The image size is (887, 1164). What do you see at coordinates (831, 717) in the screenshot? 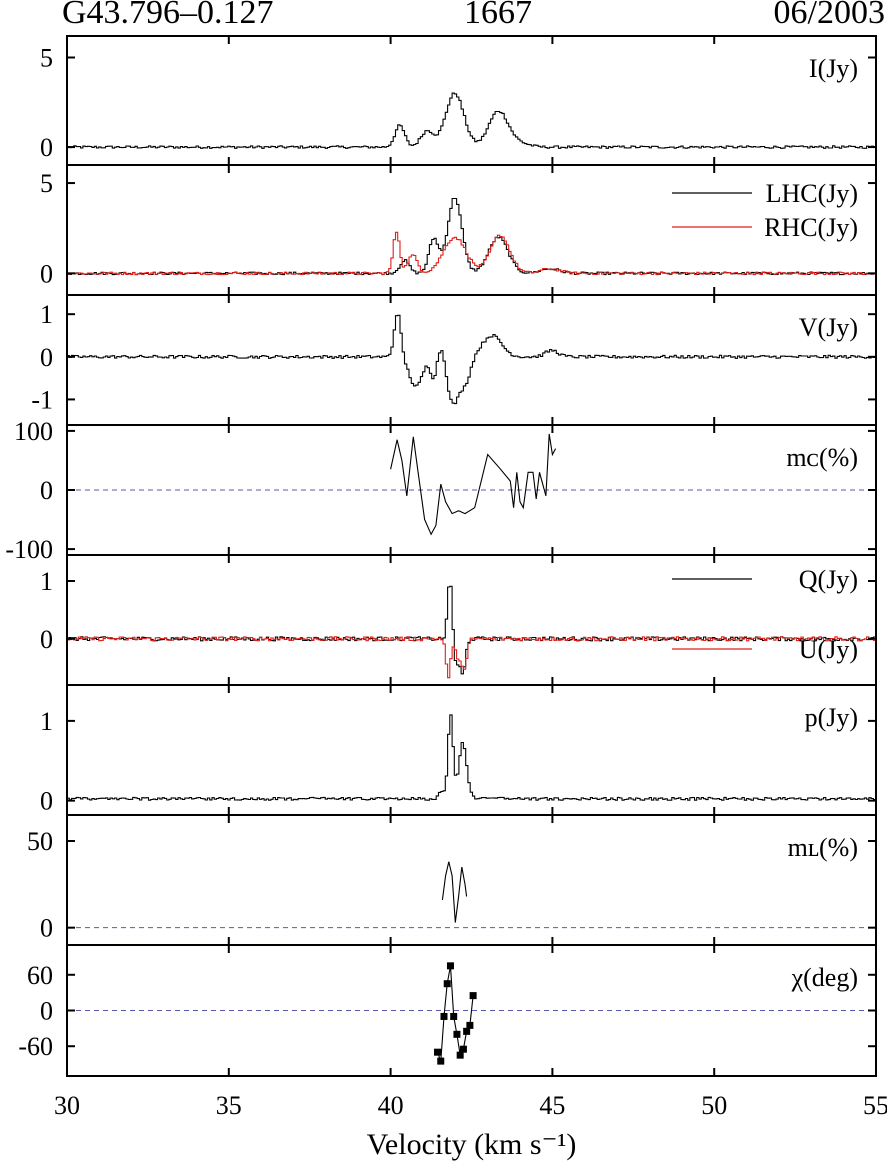
I see `panel-label-p: p(Jy)` at bounding box center [831, 717].